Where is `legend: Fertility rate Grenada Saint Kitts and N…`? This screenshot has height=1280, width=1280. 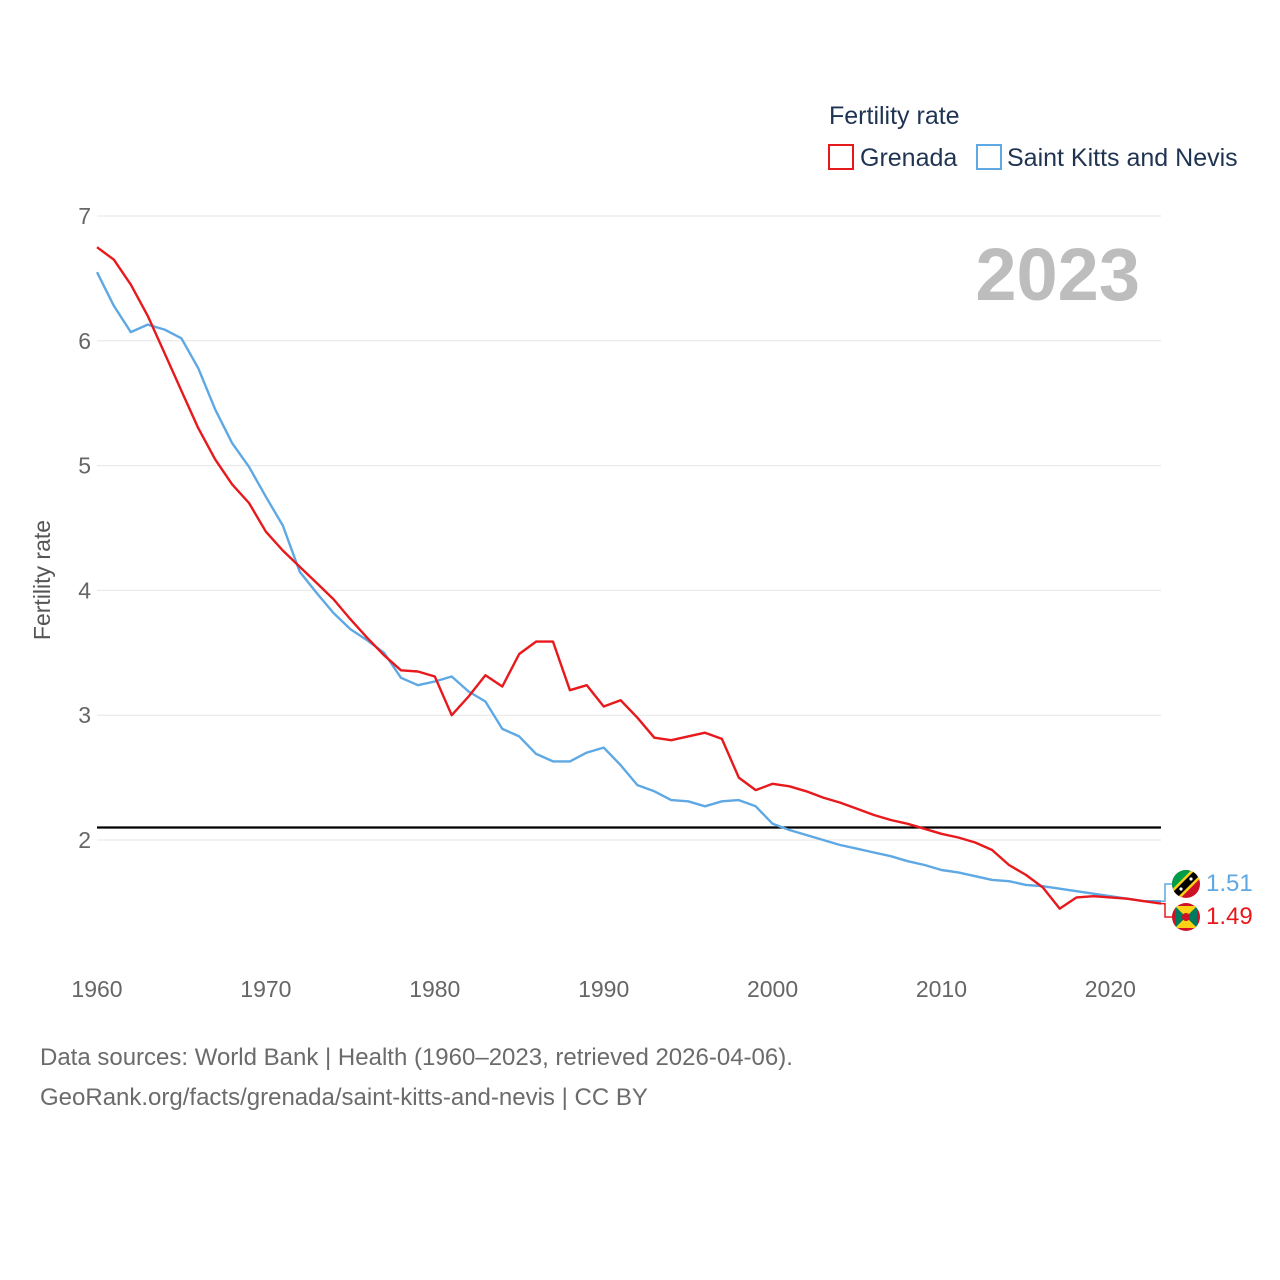
legend: Fertility rate Grenada Saint Kitts and N… is located at coordinates (1033, 137).